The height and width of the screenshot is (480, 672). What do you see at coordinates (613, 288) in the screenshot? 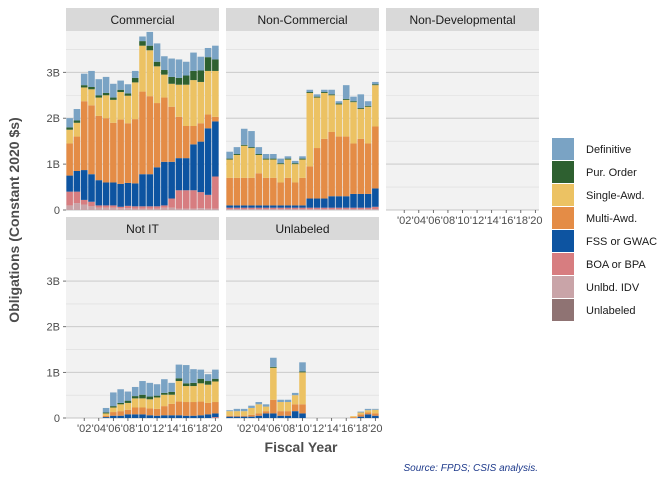
I see `legend-label: Unlbd. IDV` at bounding box center [613, 288].